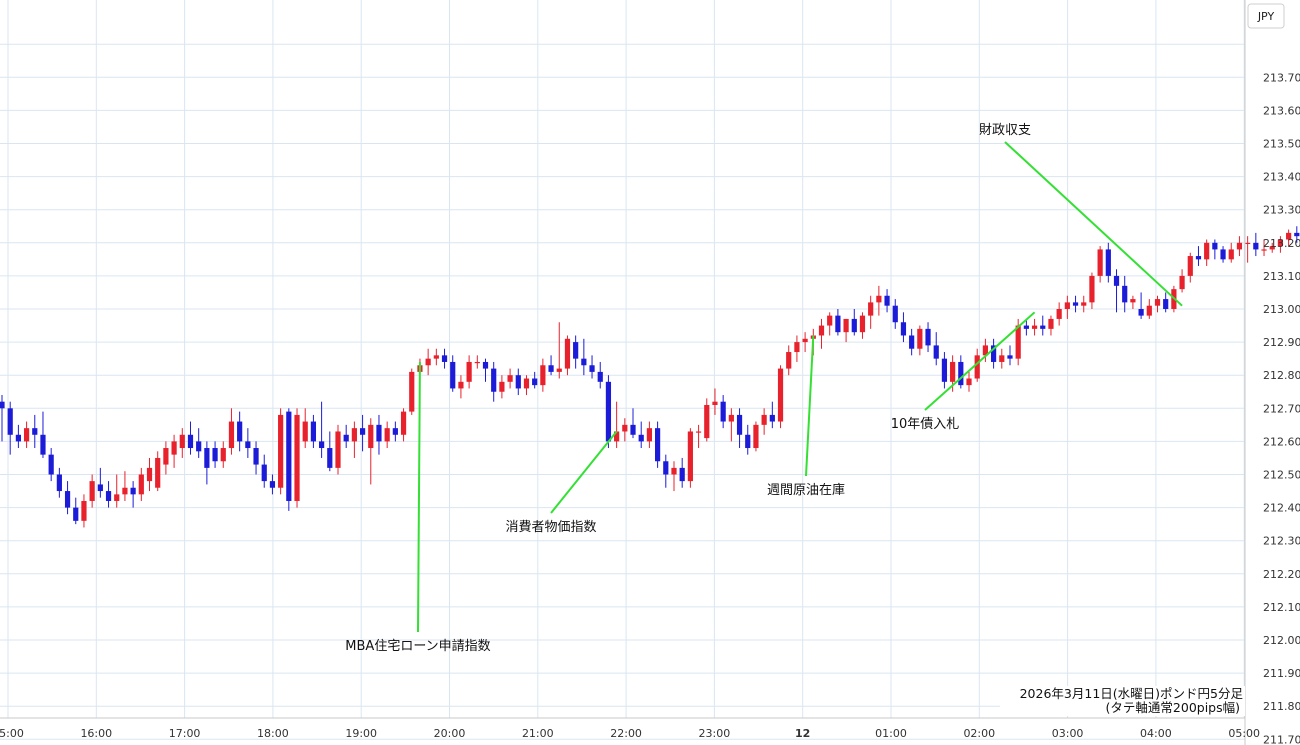 The height and width of the screenshot is (745, 1300). Describe the element at coordinates (1281, 177) in the screenshot. I see `y-tick-label: 213.400` at that location.